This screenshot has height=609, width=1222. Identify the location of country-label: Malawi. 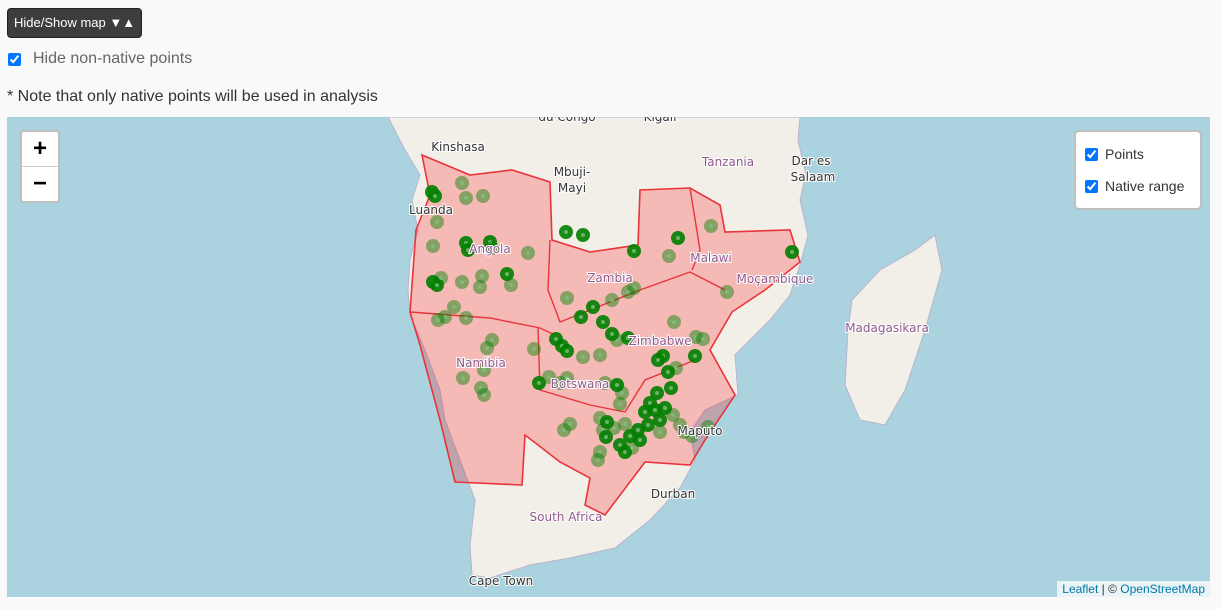
(711, 258).